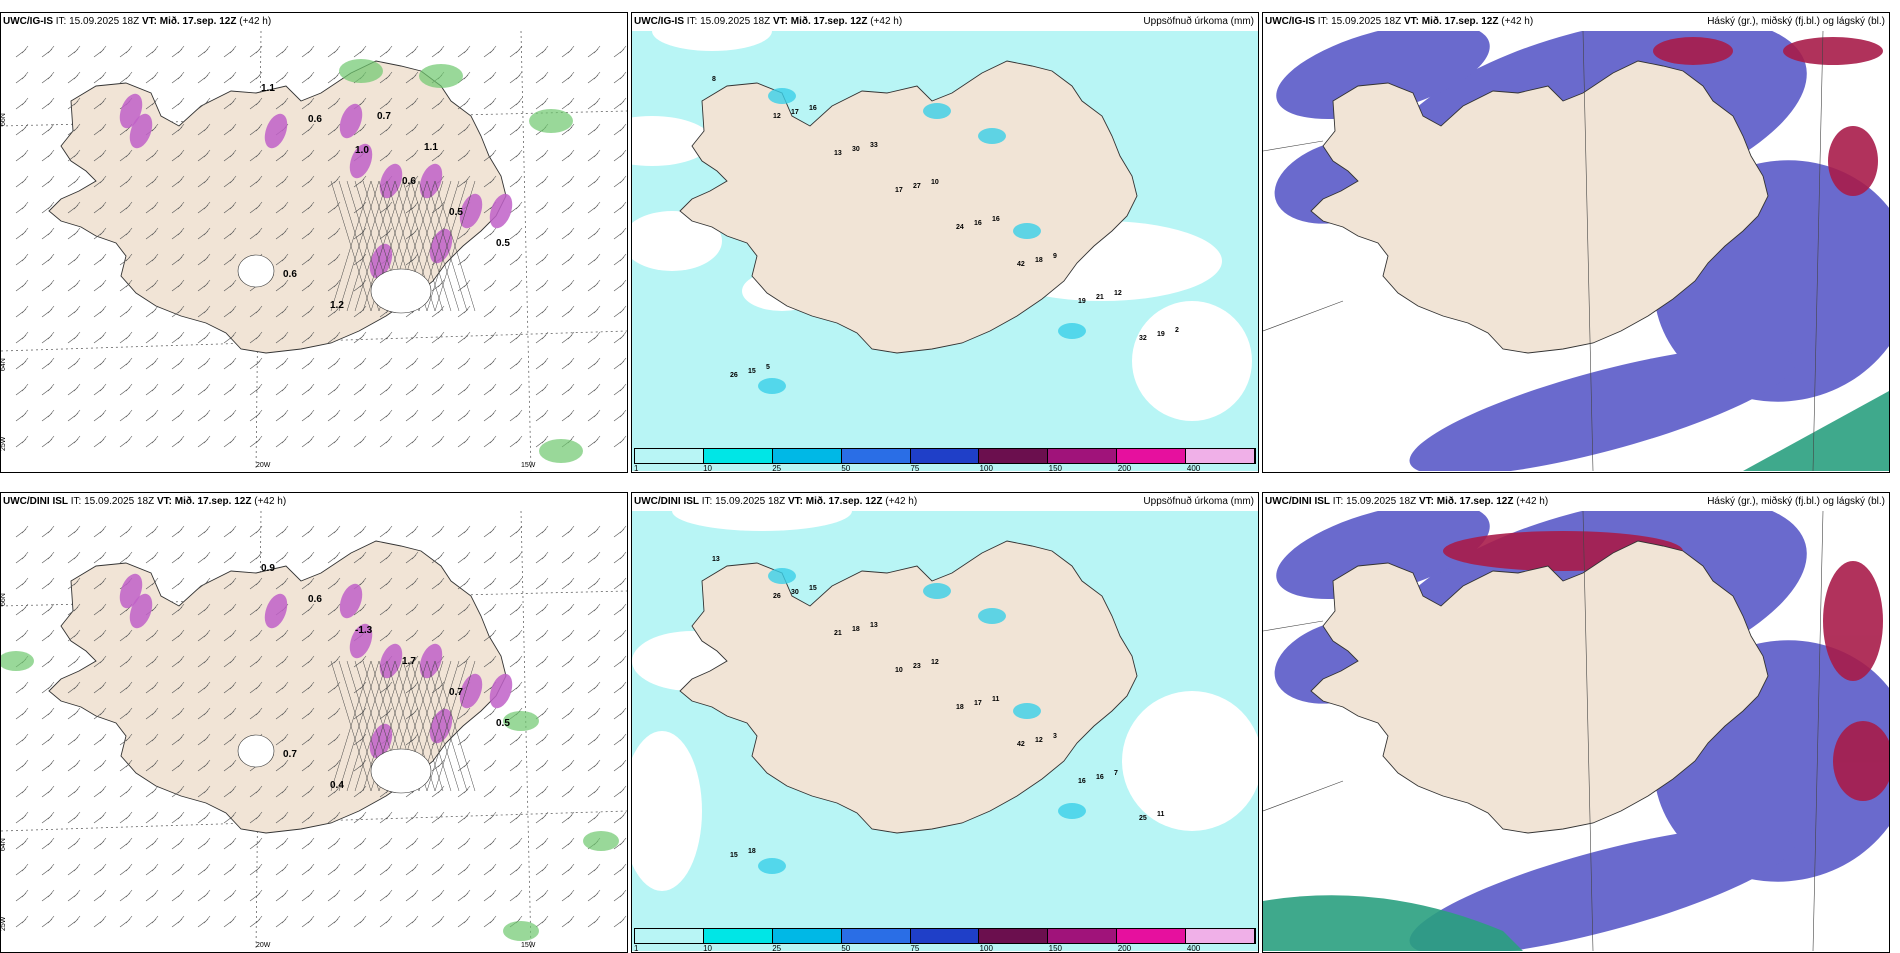  What do you see at coordinates (899, 670) in the screenshot?
I see `precip-value: 10` at bounding box center [899, 670].